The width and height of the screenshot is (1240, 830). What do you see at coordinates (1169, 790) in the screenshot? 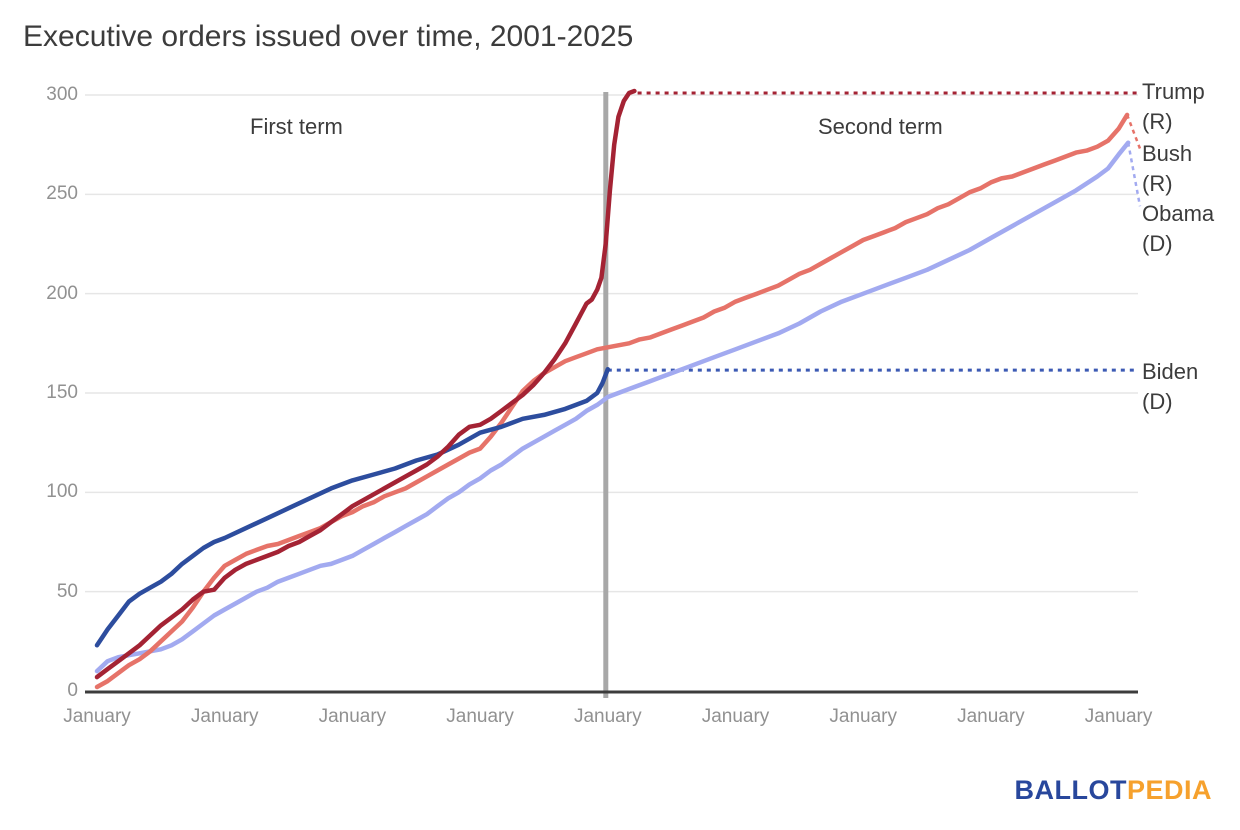
I see `ballotpedia-logo-pedia: PEDIA` at bounding box center [1169, 790].